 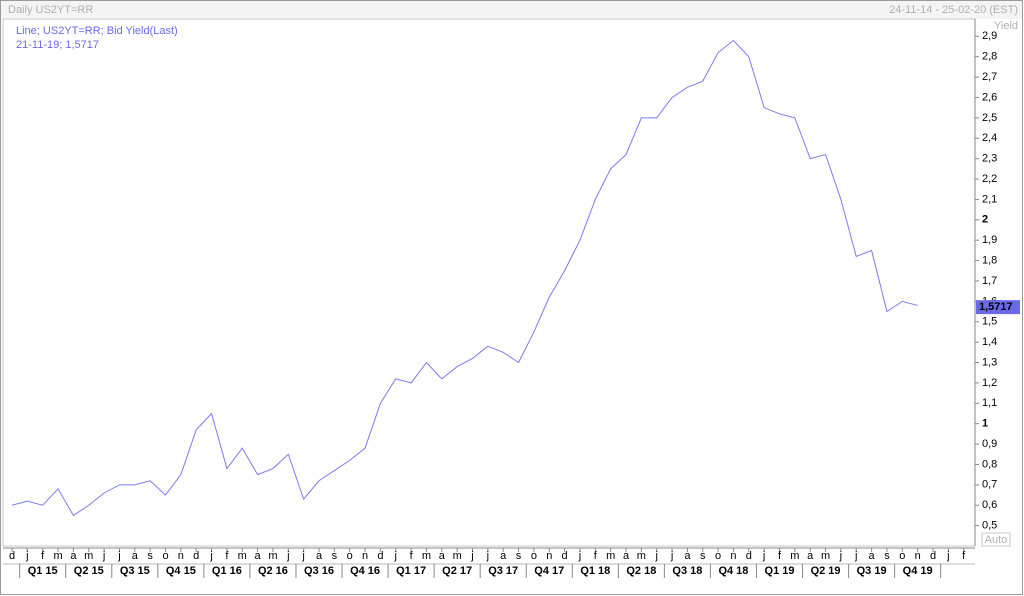 What do you see at coordinates (457, 571) in the screenshot?
I see `quarter-label: Q2 17` at bounding box center [457, 571].